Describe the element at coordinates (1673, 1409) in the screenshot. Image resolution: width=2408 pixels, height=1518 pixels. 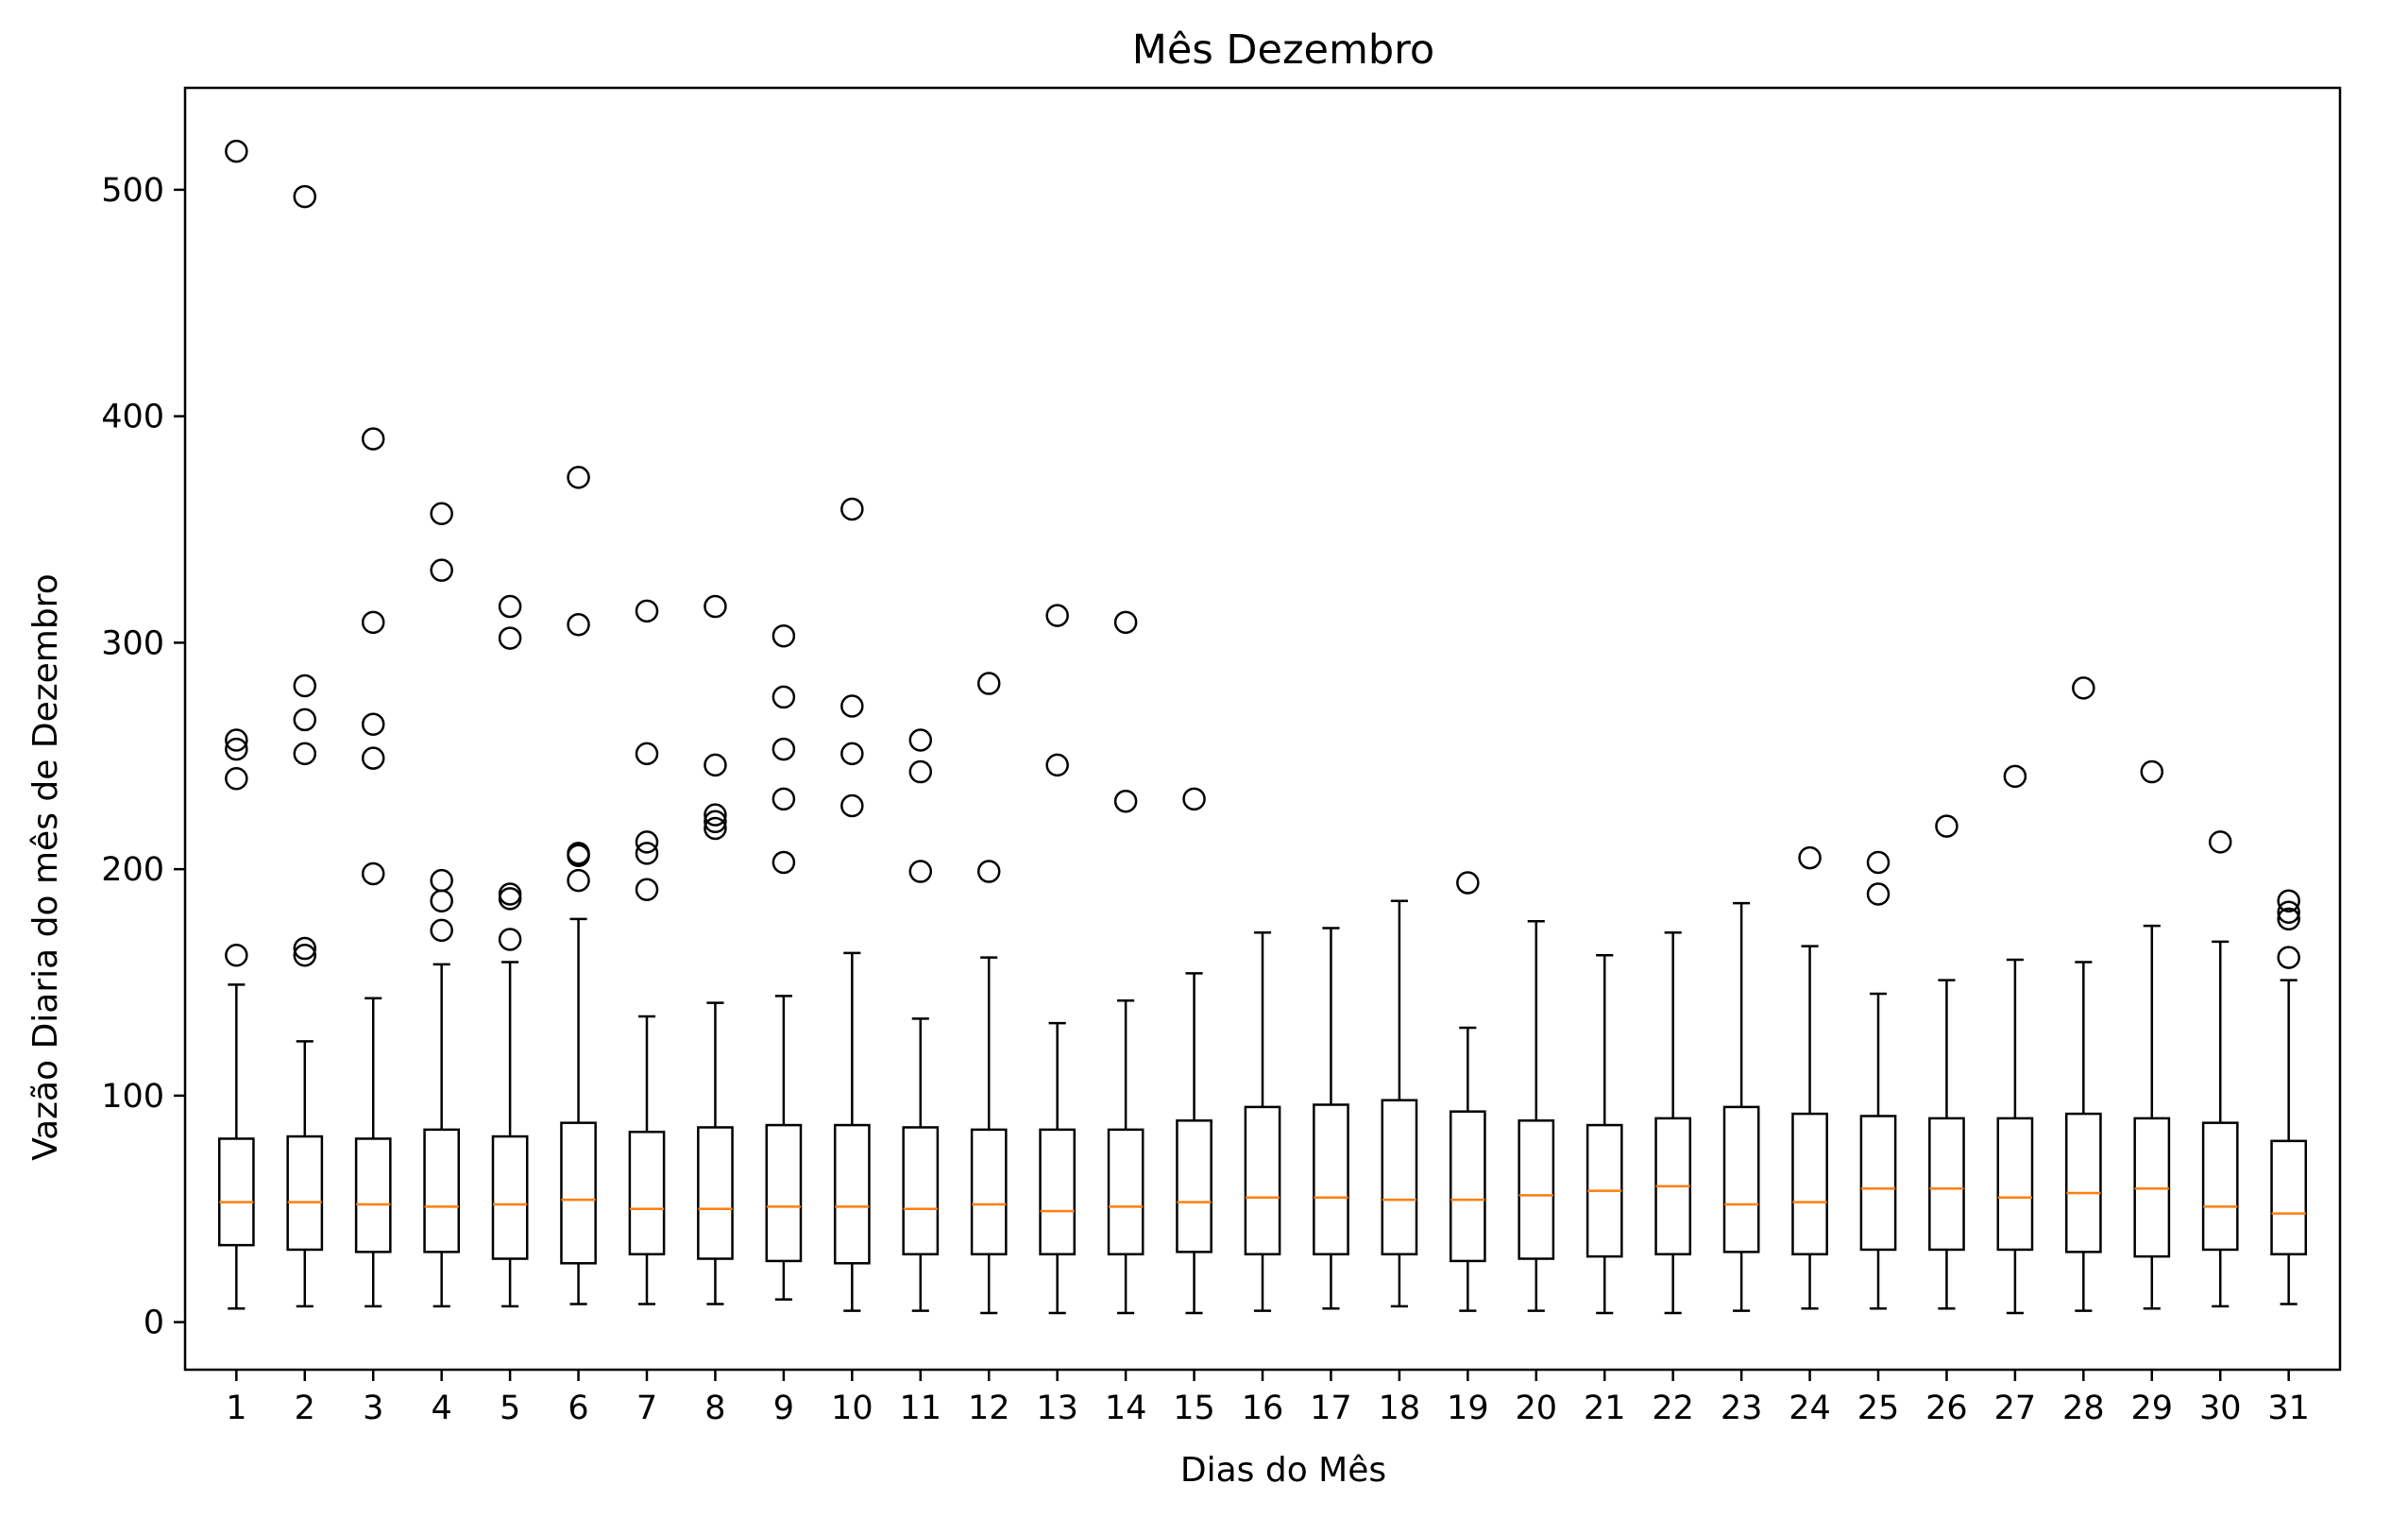
I see `x-tick-label: 22` at that location.